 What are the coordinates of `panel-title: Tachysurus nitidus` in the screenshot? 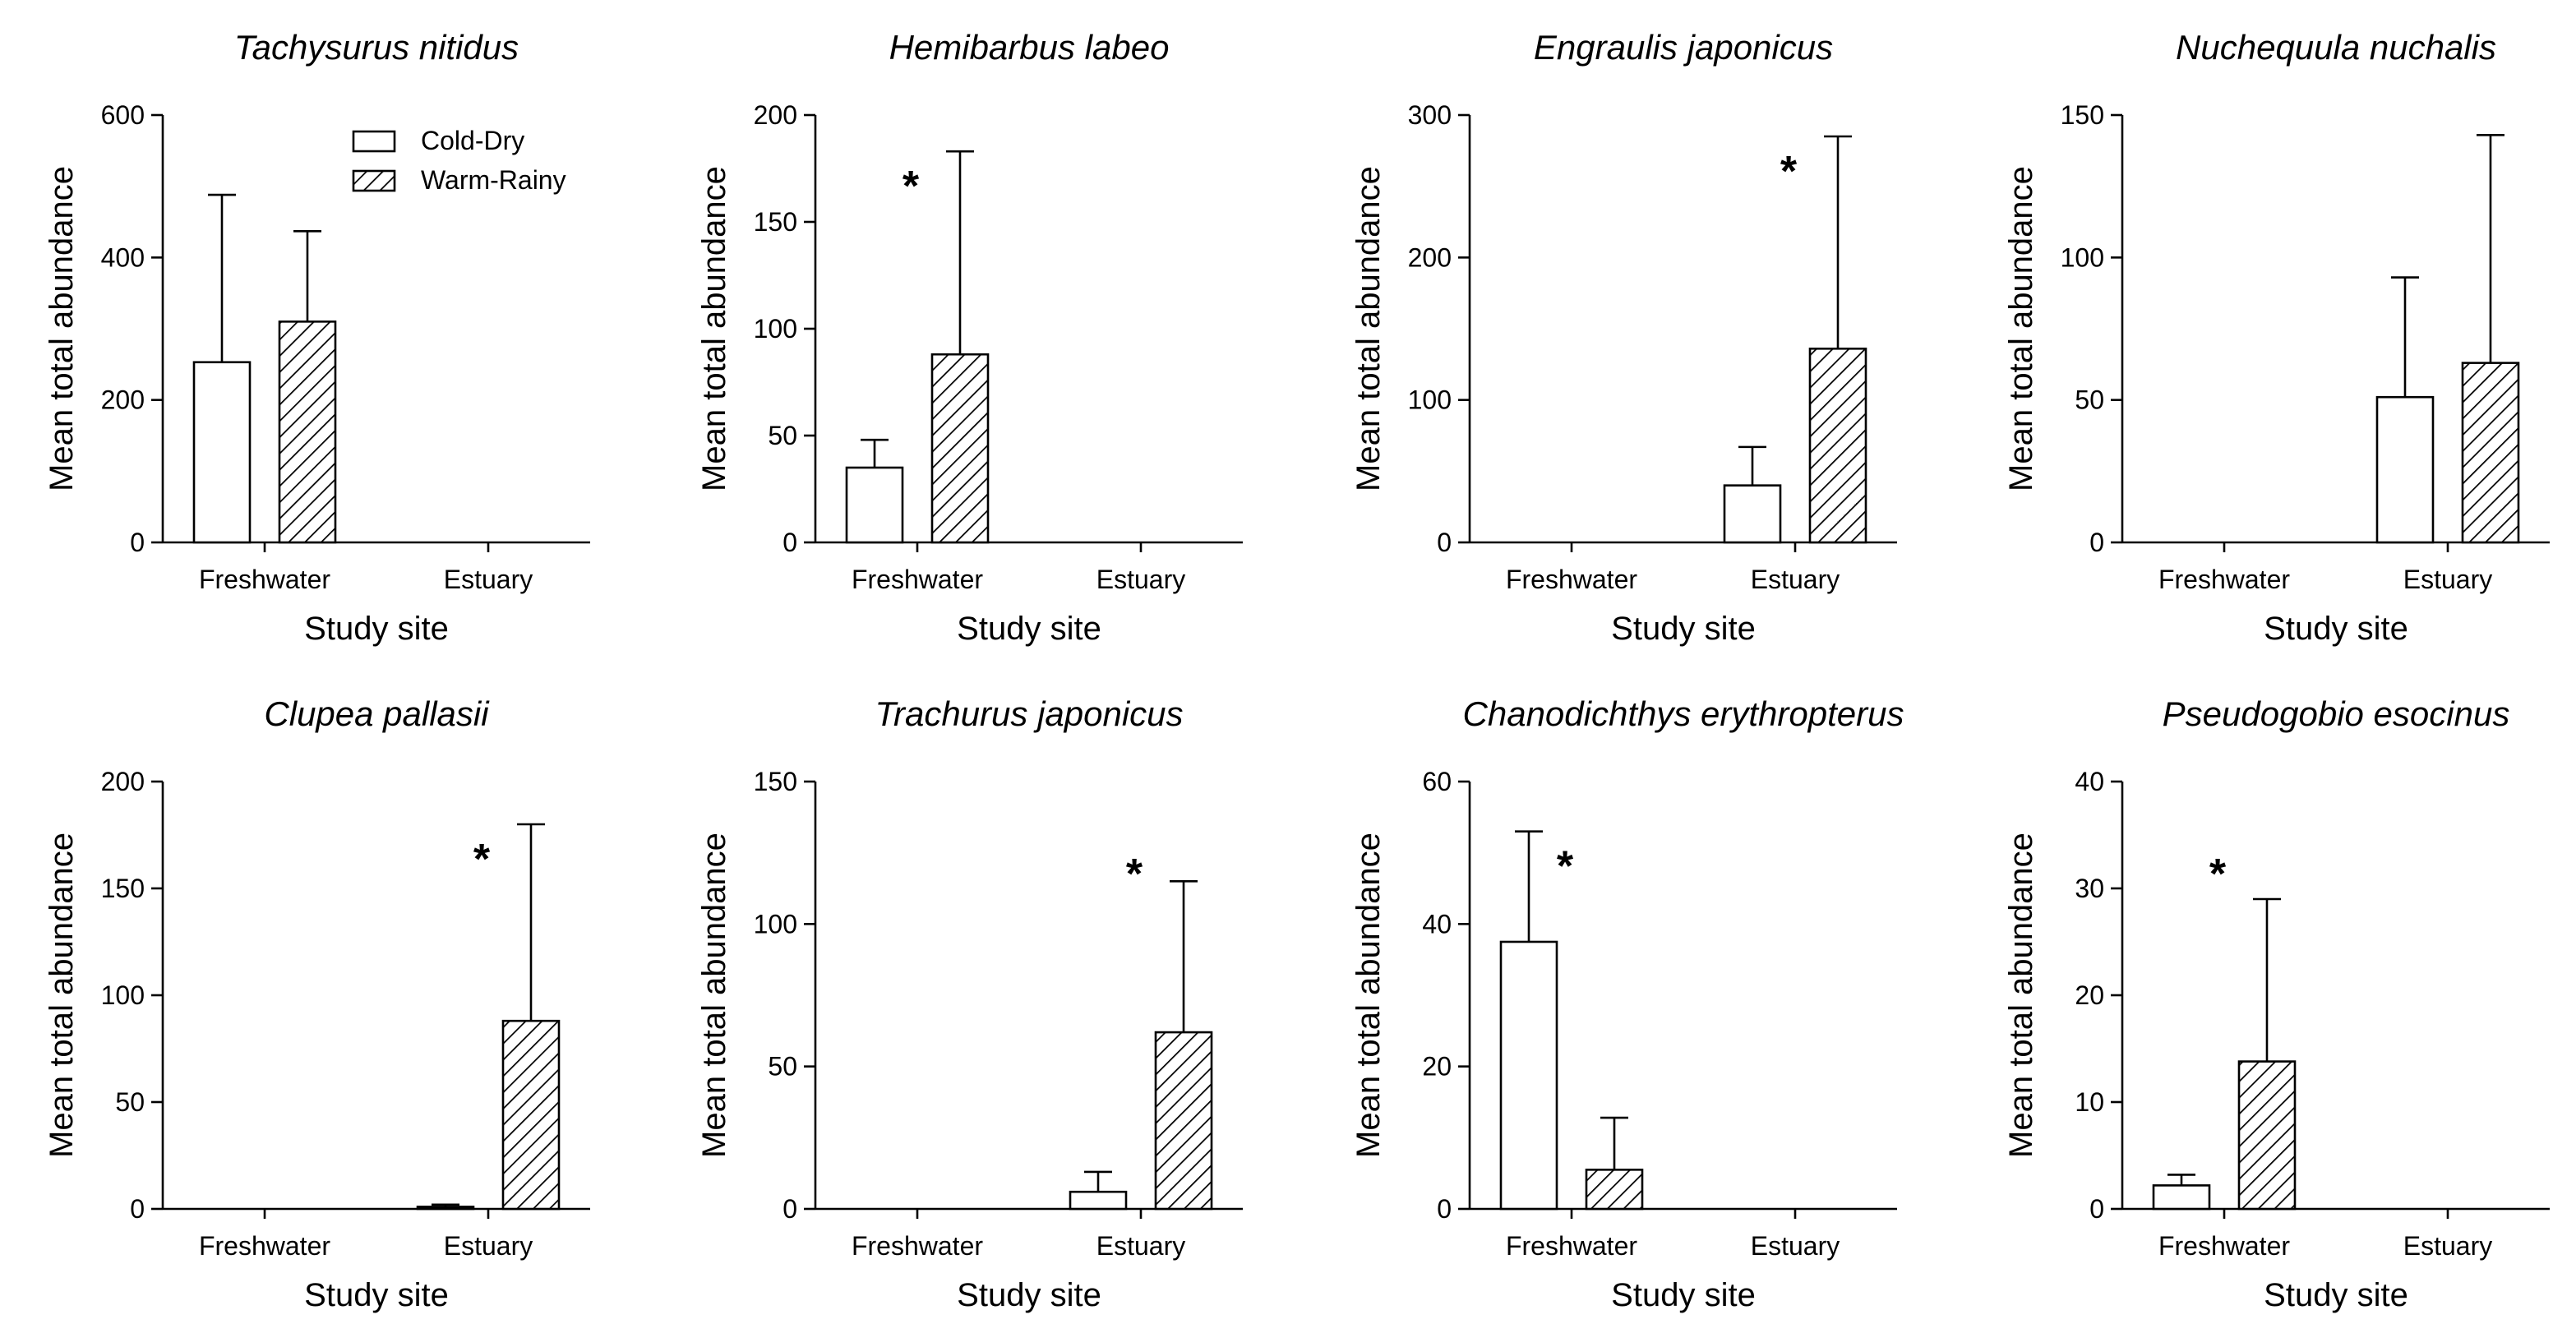 It's located at (376, 48).